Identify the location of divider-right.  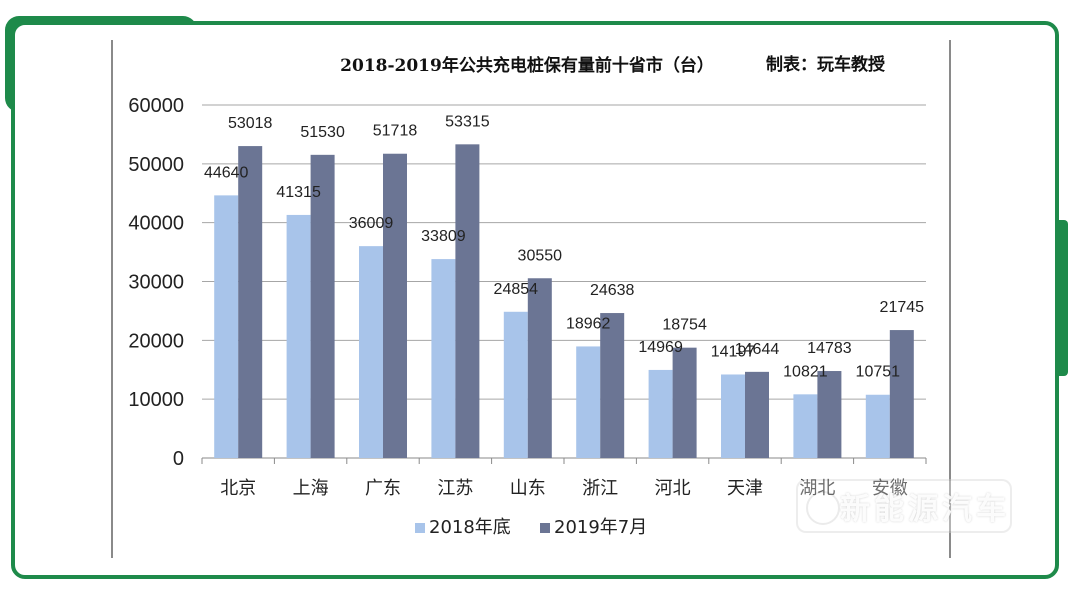
(950, 299).